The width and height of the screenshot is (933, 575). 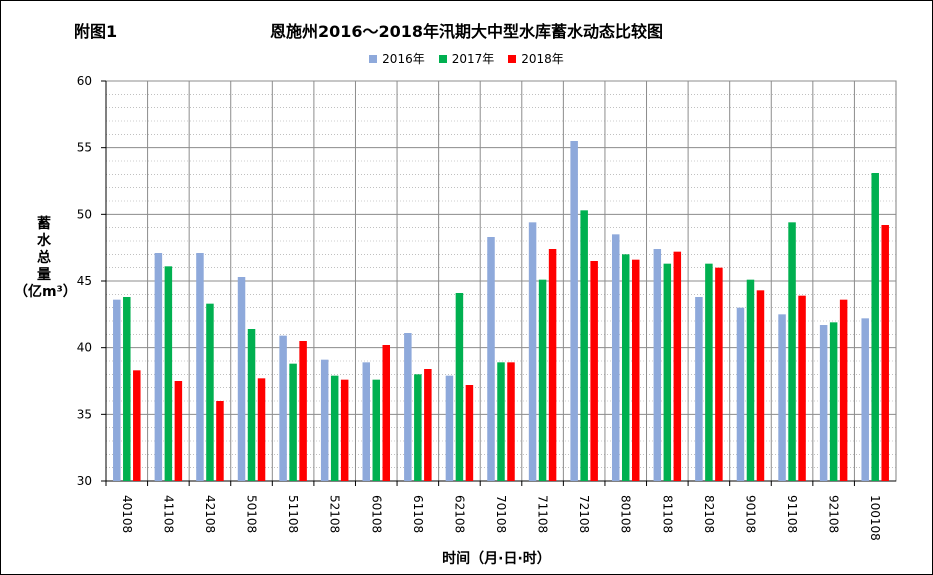 What do you see at coordinates (709, 514) in the screenshot?
I see `x-tick-label: 82108` at bounding box center [709, 514].